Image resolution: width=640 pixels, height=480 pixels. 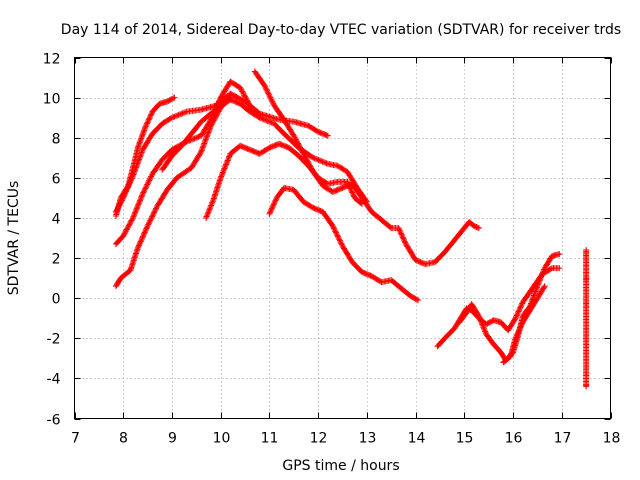 What do you see at coordinates (270, 439) in the screenshot?
I see `x-tick-label: 11` at bounding box center [270, 439].